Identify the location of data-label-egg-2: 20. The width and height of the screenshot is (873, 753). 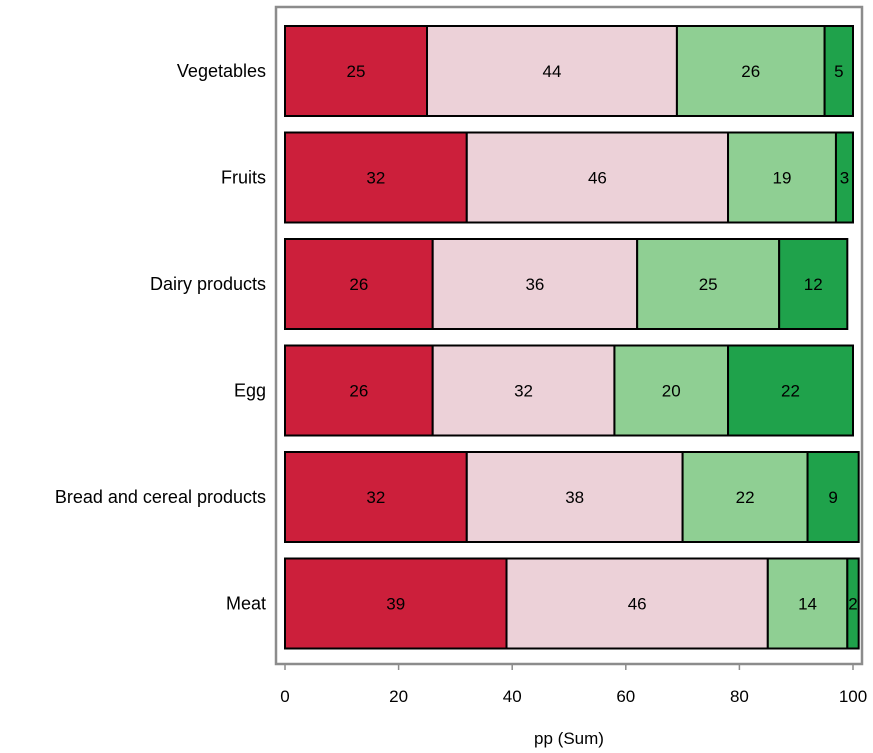
(671, 391).